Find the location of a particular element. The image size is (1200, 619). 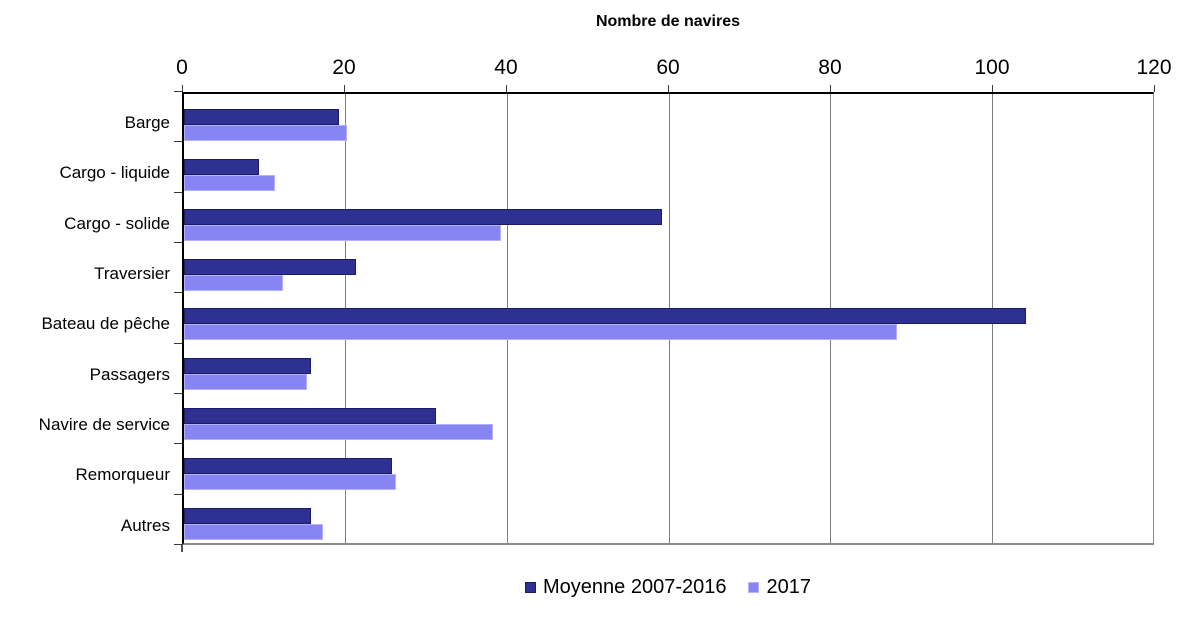

x-axis-ticks is located at coordinates (668, 88).